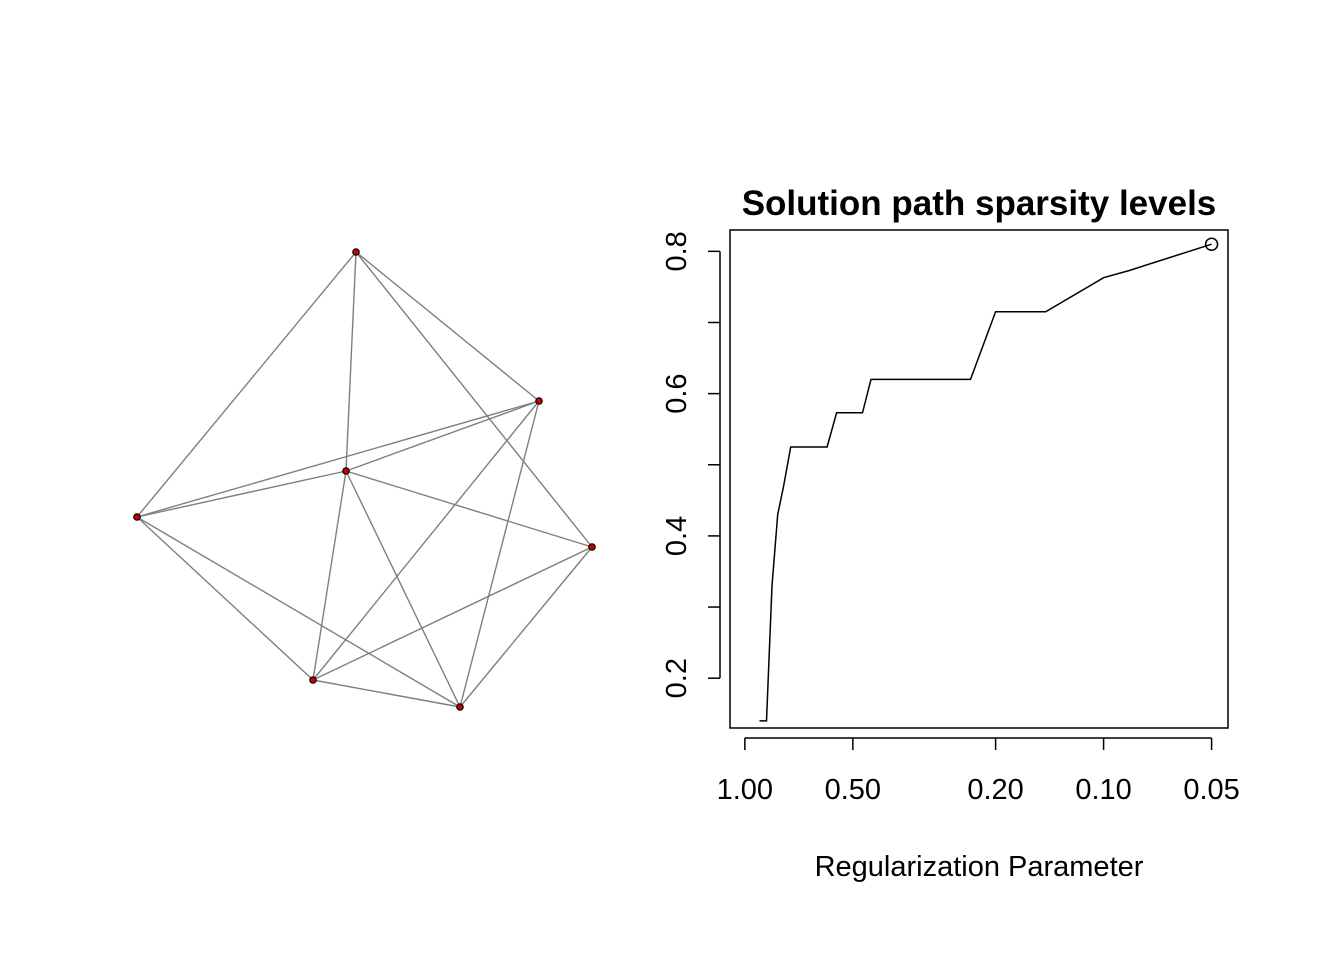 The width and height of the screenshot is (1344, 960). I want to click on x-tick-label: 1.00, so click(745, 790).